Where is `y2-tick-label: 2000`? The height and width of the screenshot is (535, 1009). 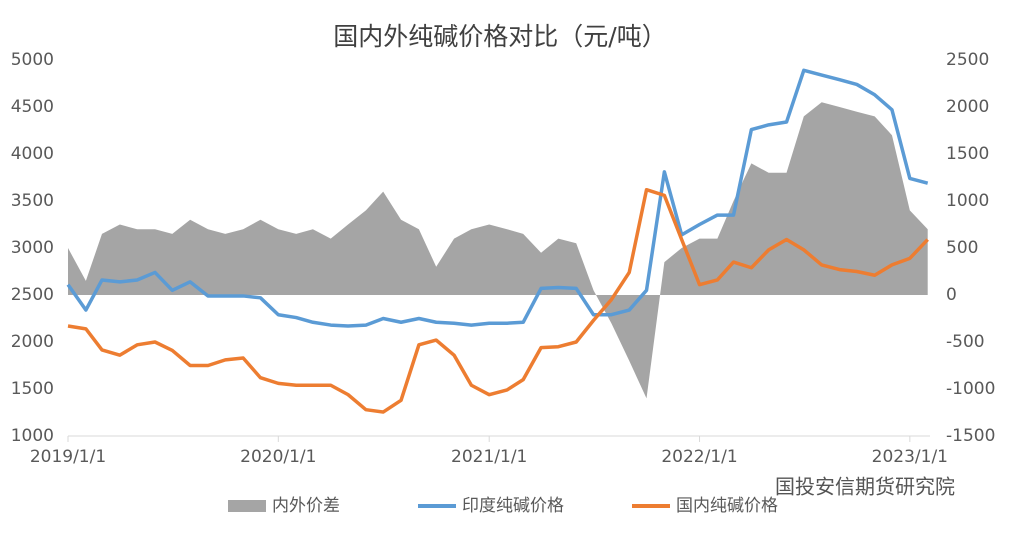
y2-tick-label: 2000 is located at coordinates (967, 107).